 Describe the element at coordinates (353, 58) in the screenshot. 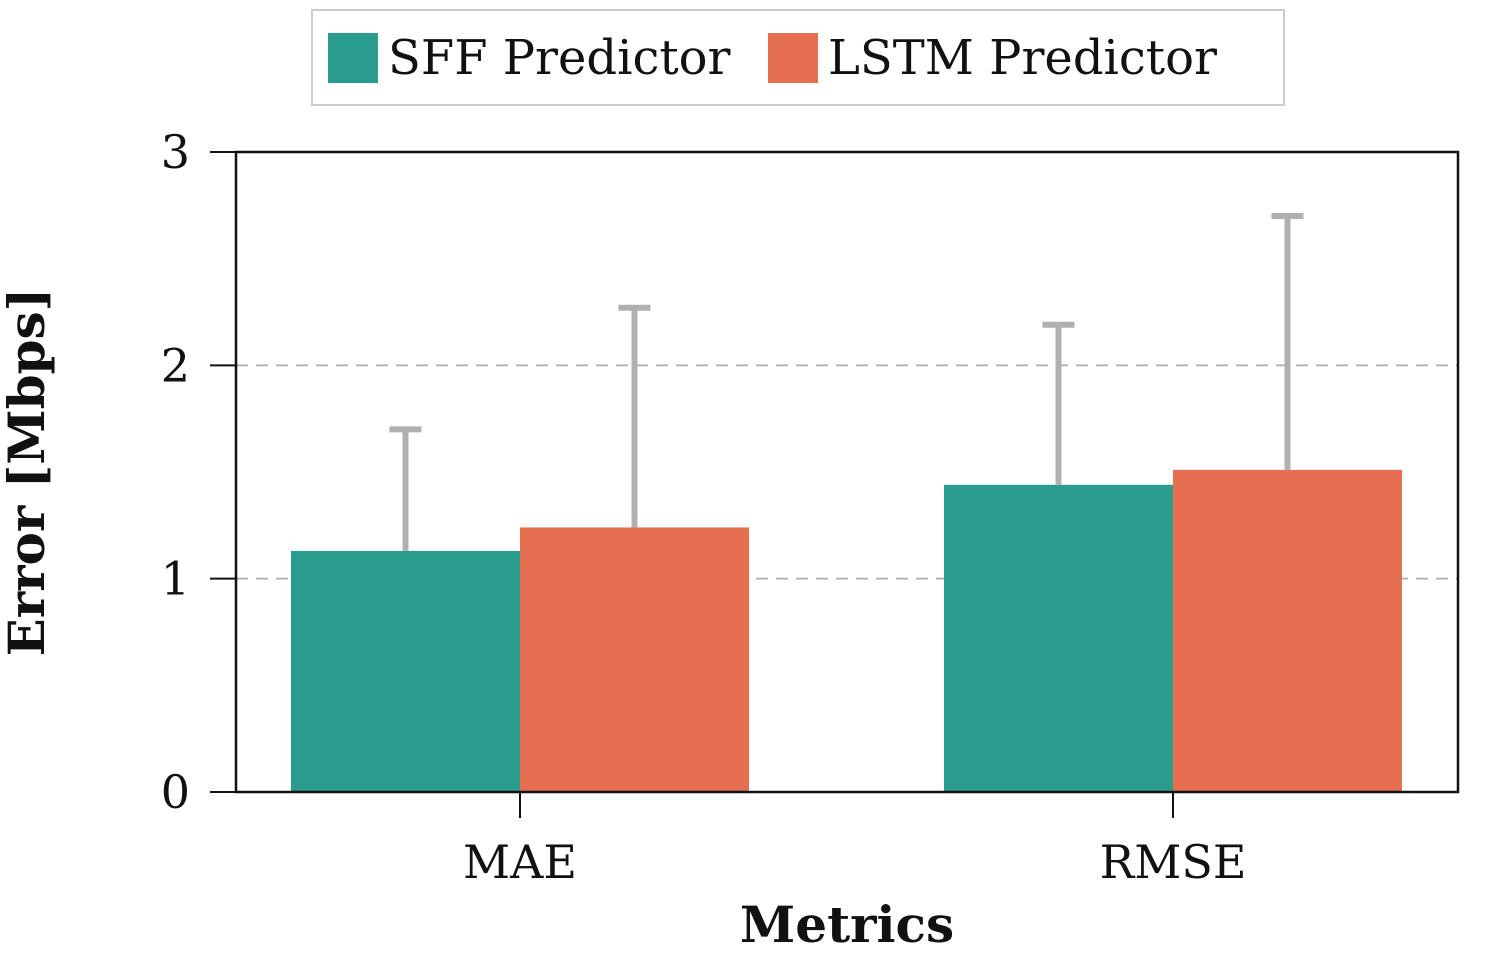

I see `legend-swatch-sff` at that location.